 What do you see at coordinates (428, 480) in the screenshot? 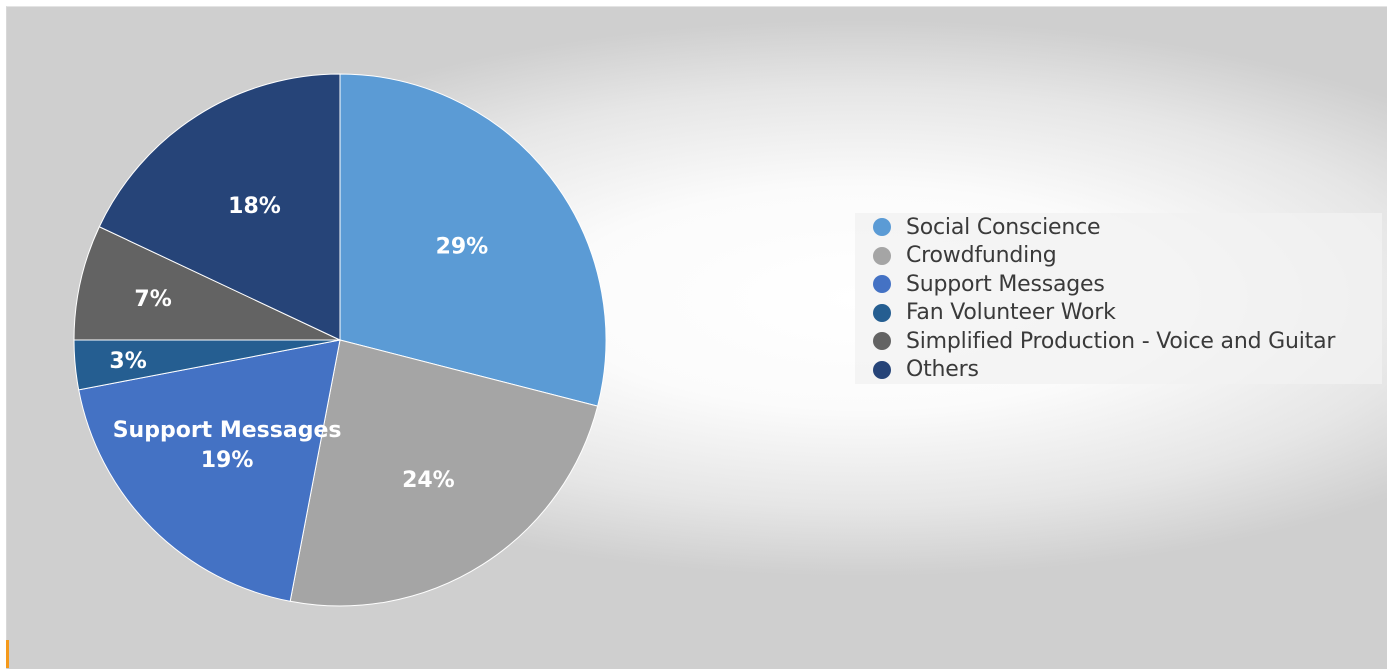
I see `slice-value-label: 24%` at bounding box center [428, 480].